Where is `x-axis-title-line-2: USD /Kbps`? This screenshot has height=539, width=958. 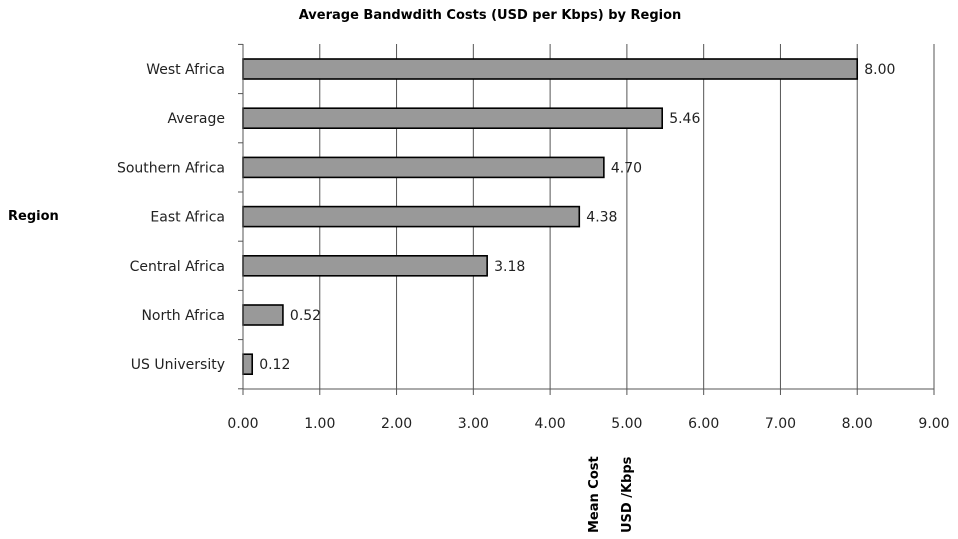
x-axis-title-line-2: USD /Kbps is located at coordinates (627, 494).